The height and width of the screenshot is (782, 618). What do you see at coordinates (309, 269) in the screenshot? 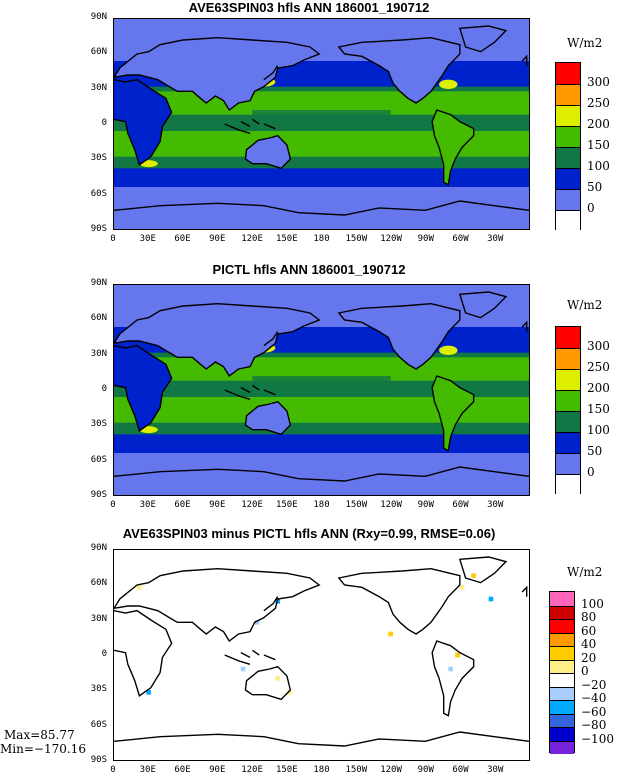
I see `panel-title: PICTL hfls ANN 186001_190712` at bounding box center [309, 269].